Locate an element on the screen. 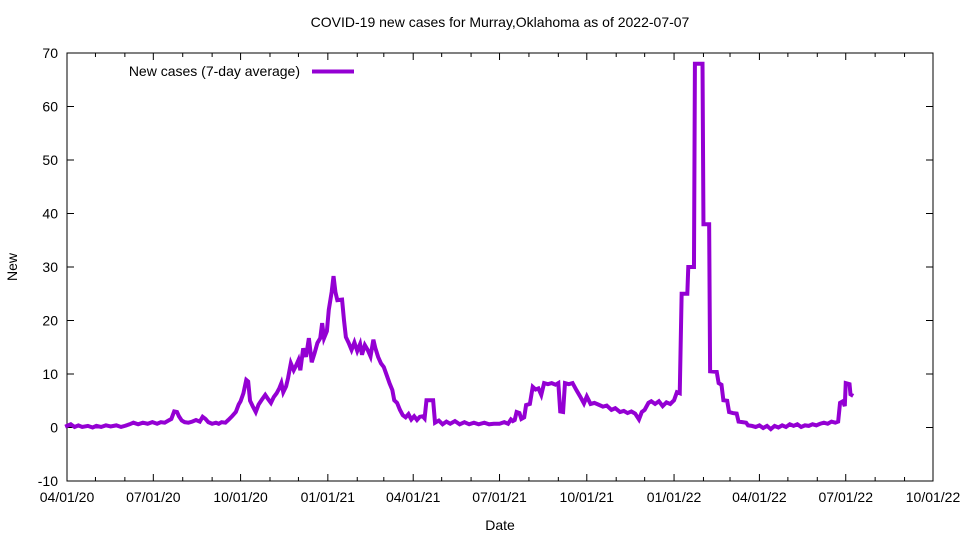 This screenshot has width=960, height=540. legend-label: New cases (7-day average) is located at coordinates (214, 71).